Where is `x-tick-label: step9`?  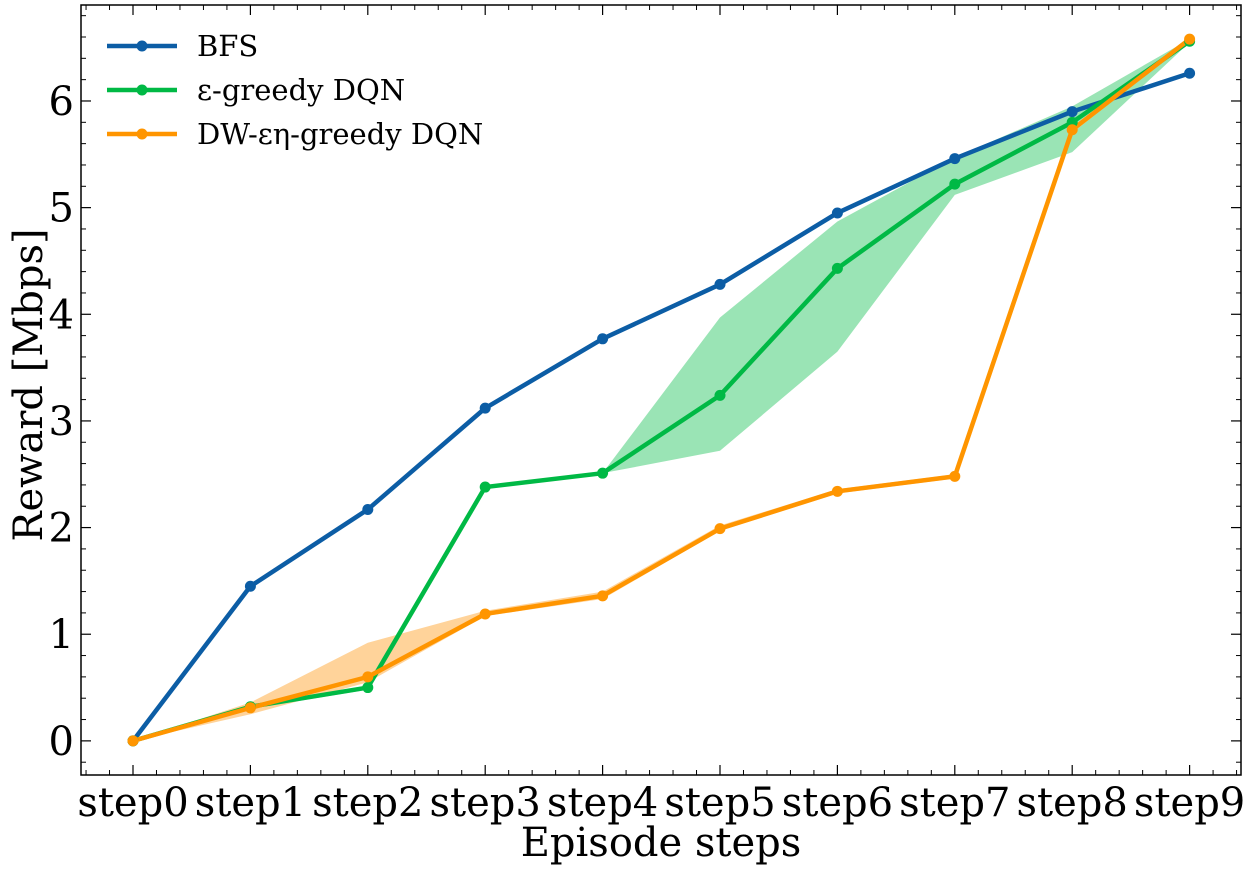 x-tick-label: step9 is located at coordinates (1189, 803).